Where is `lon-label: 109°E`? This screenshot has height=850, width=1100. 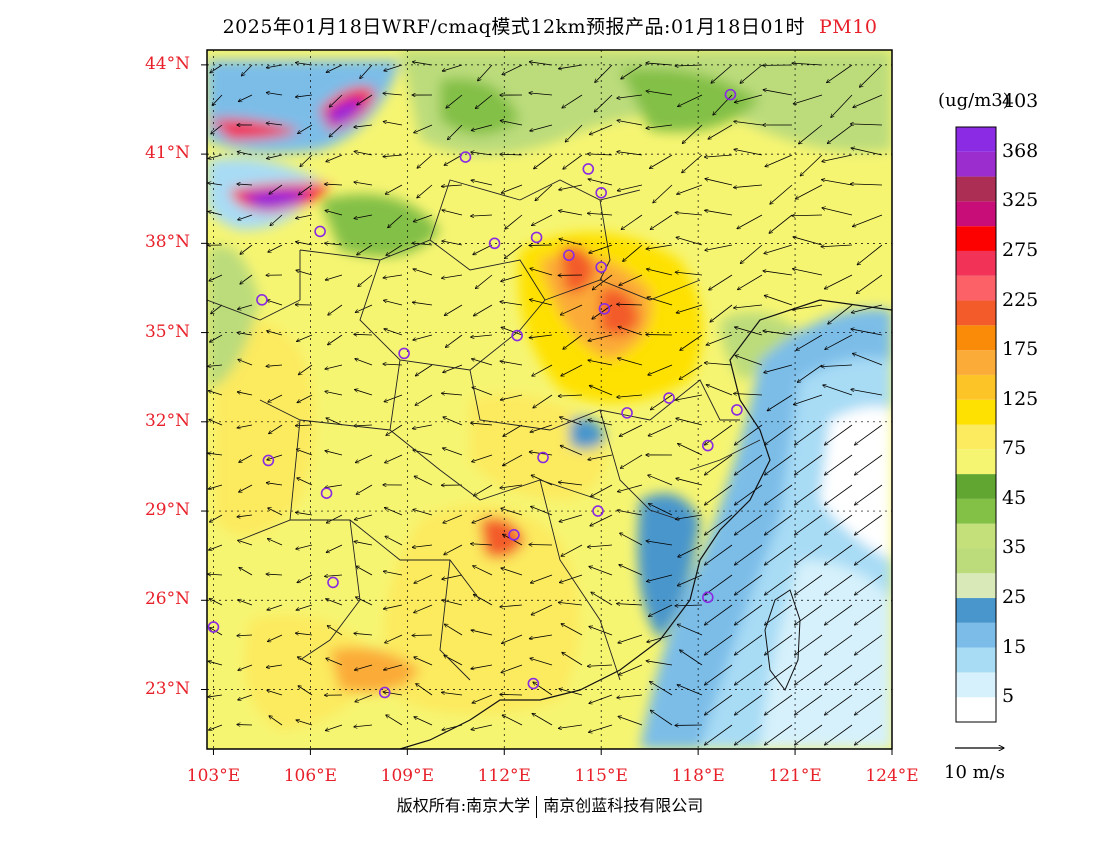
lon-label: 109°E is located at coordinates (407, 776).